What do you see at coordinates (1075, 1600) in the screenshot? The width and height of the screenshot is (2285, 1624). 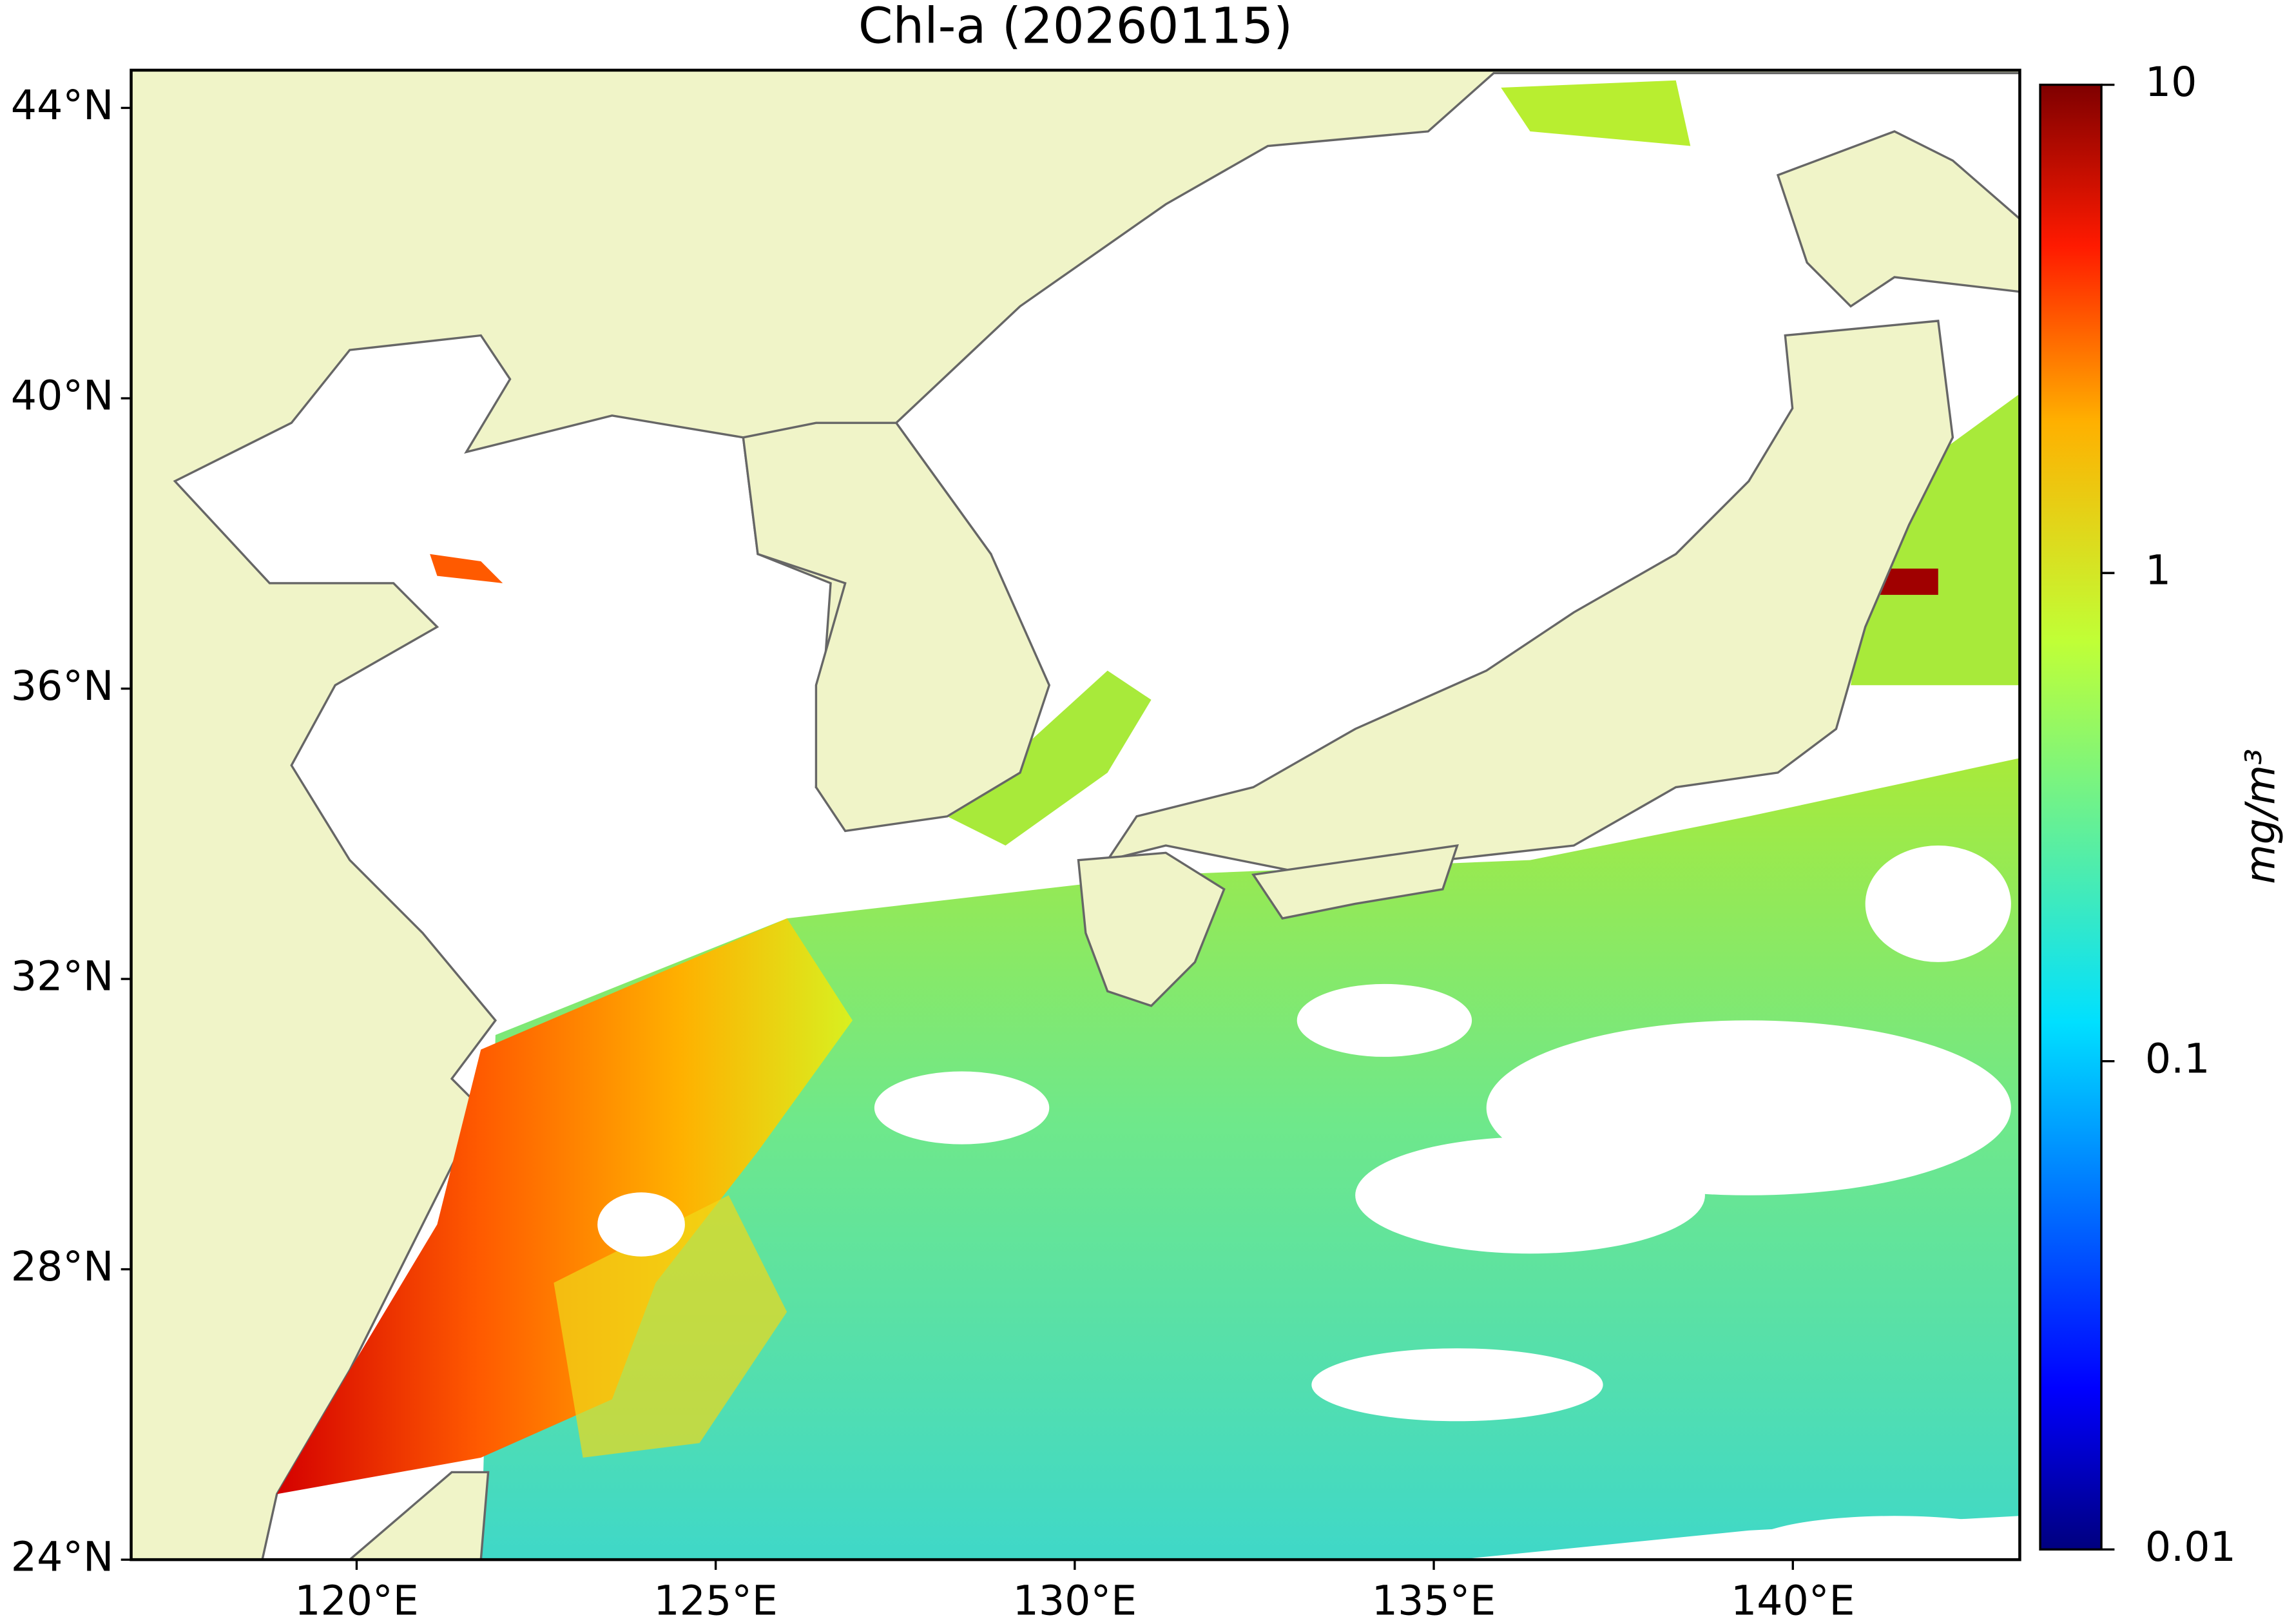 I see `lon-tick-label: 130°E` at bounding box center [1075, 1600].